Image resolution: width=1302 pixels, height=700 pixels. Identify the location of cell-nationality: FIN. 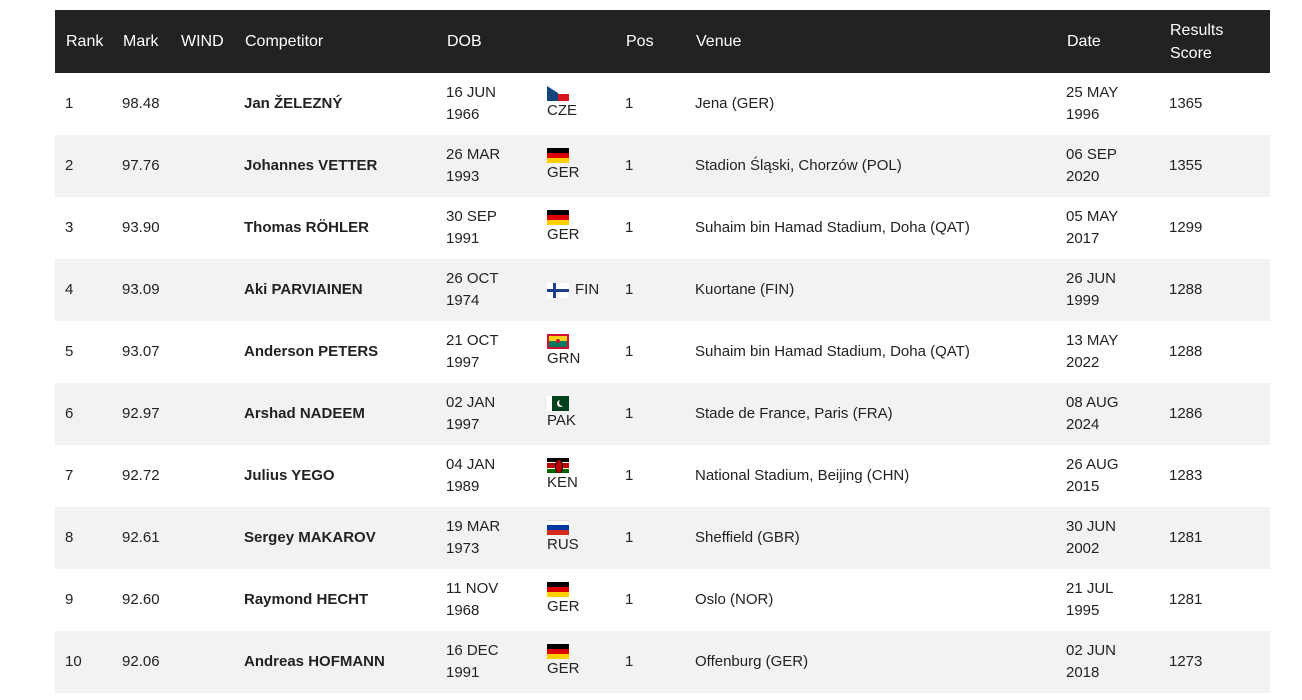
(576, 290).